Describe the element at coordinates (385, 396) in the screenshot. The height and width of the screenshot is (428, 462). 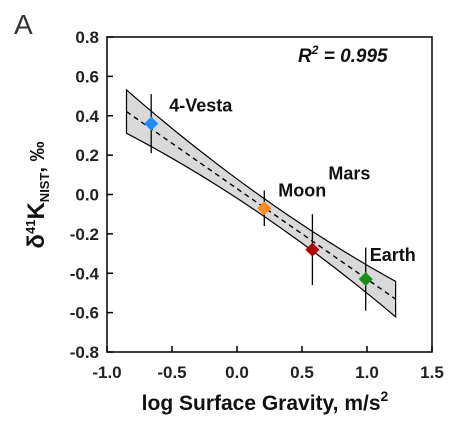
I see `x-axis-title-sup: 2` at that location.